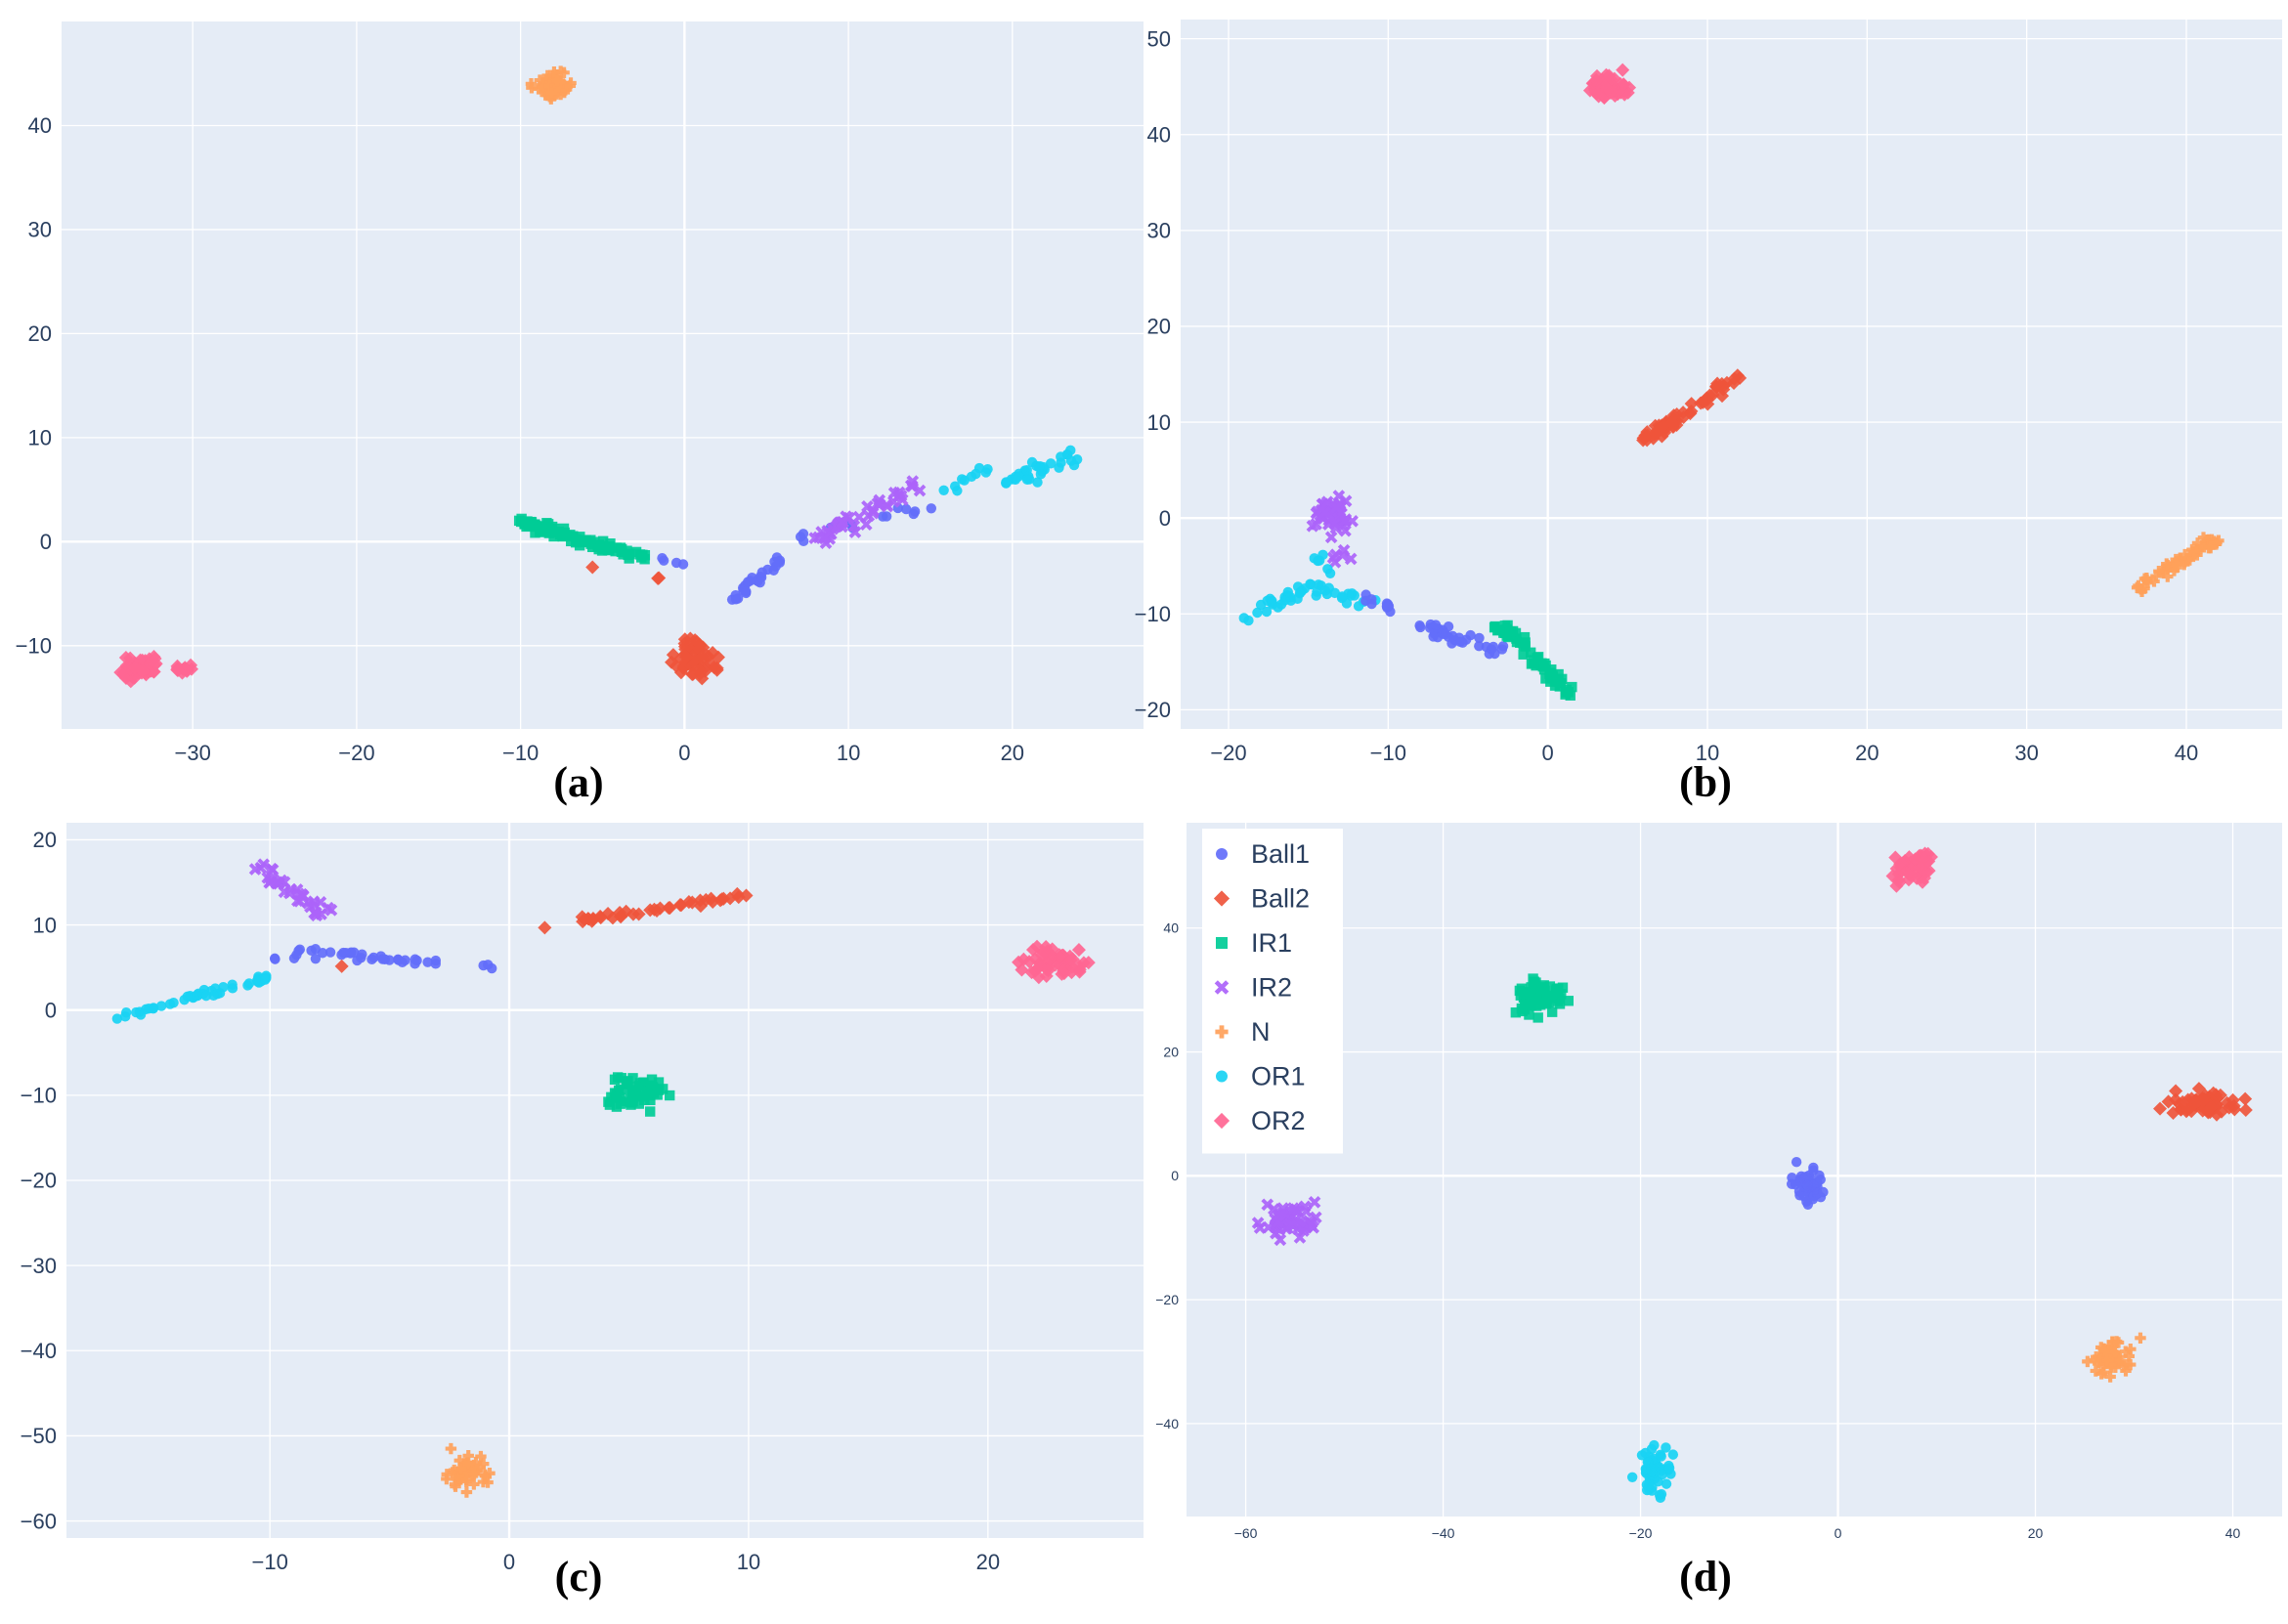 The image size is (2288, 1624). Describe the element at coordinates (1332, 530) in the screenshot. I see `series-ir2` at that location.